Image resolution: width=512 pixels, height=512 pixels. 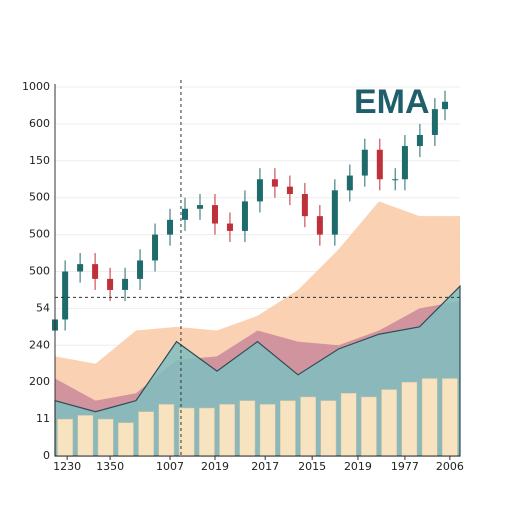 What do you see at coordinates (450, 466) in the screenshot?
I see `x-tick-label: 2006` at bounding box center [450, 466].